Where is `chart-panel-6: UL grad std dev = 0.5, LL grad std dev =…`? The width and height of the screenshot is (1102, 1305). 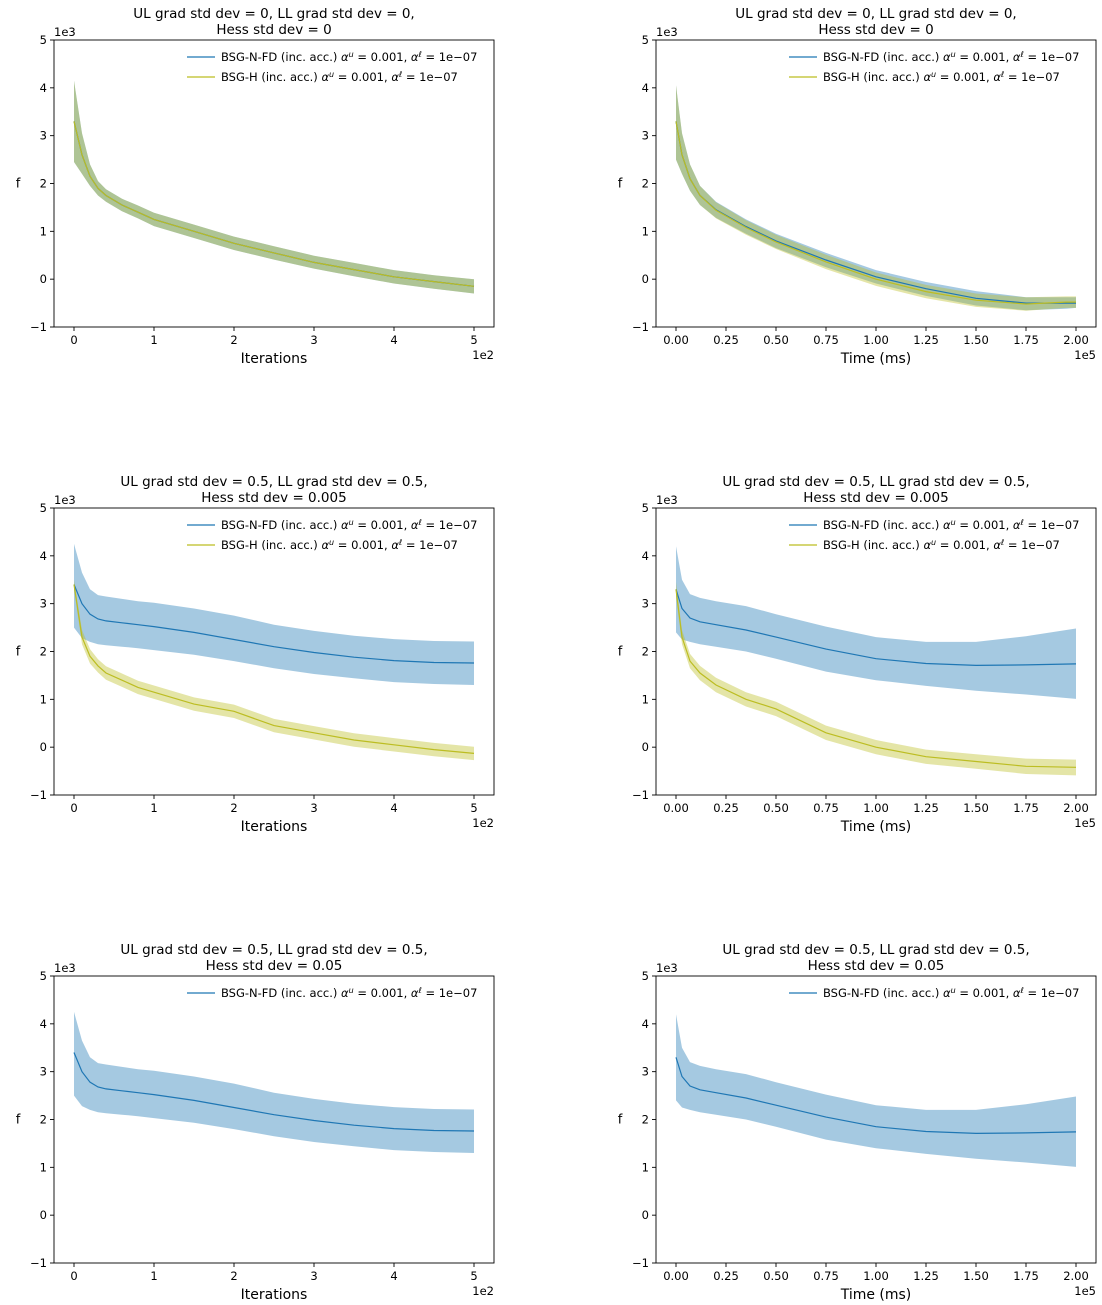 chart-panel-6: UL grad std dev = 0.5, LL grad std dev =… is located at coordinates (857, 1122).